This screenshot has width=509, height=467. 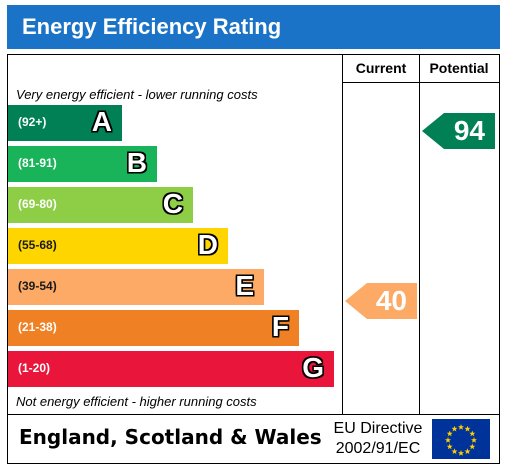 What do you see at coordinates (152, 26) in the screenshot?
I see `chart-title: Energy Efficiency Rating` at bounding box center [152, 26].